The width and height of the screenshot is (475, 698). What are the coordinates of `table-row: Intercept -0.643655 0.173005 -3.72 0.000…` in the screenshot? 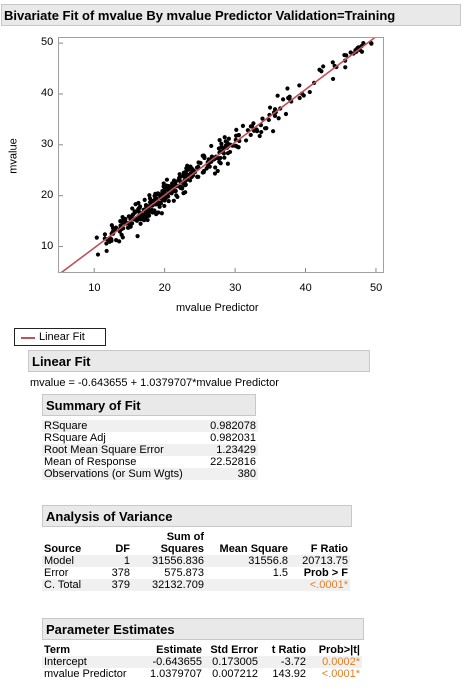 It's located at (202, 662).